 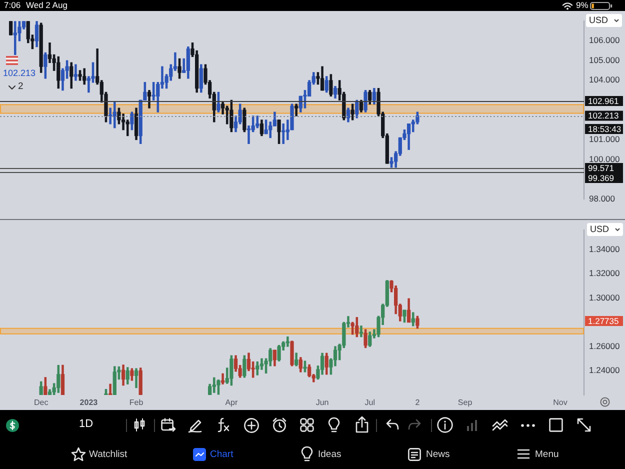 I want to click on x-tick-label: Sep, so click(x=465, y=403).